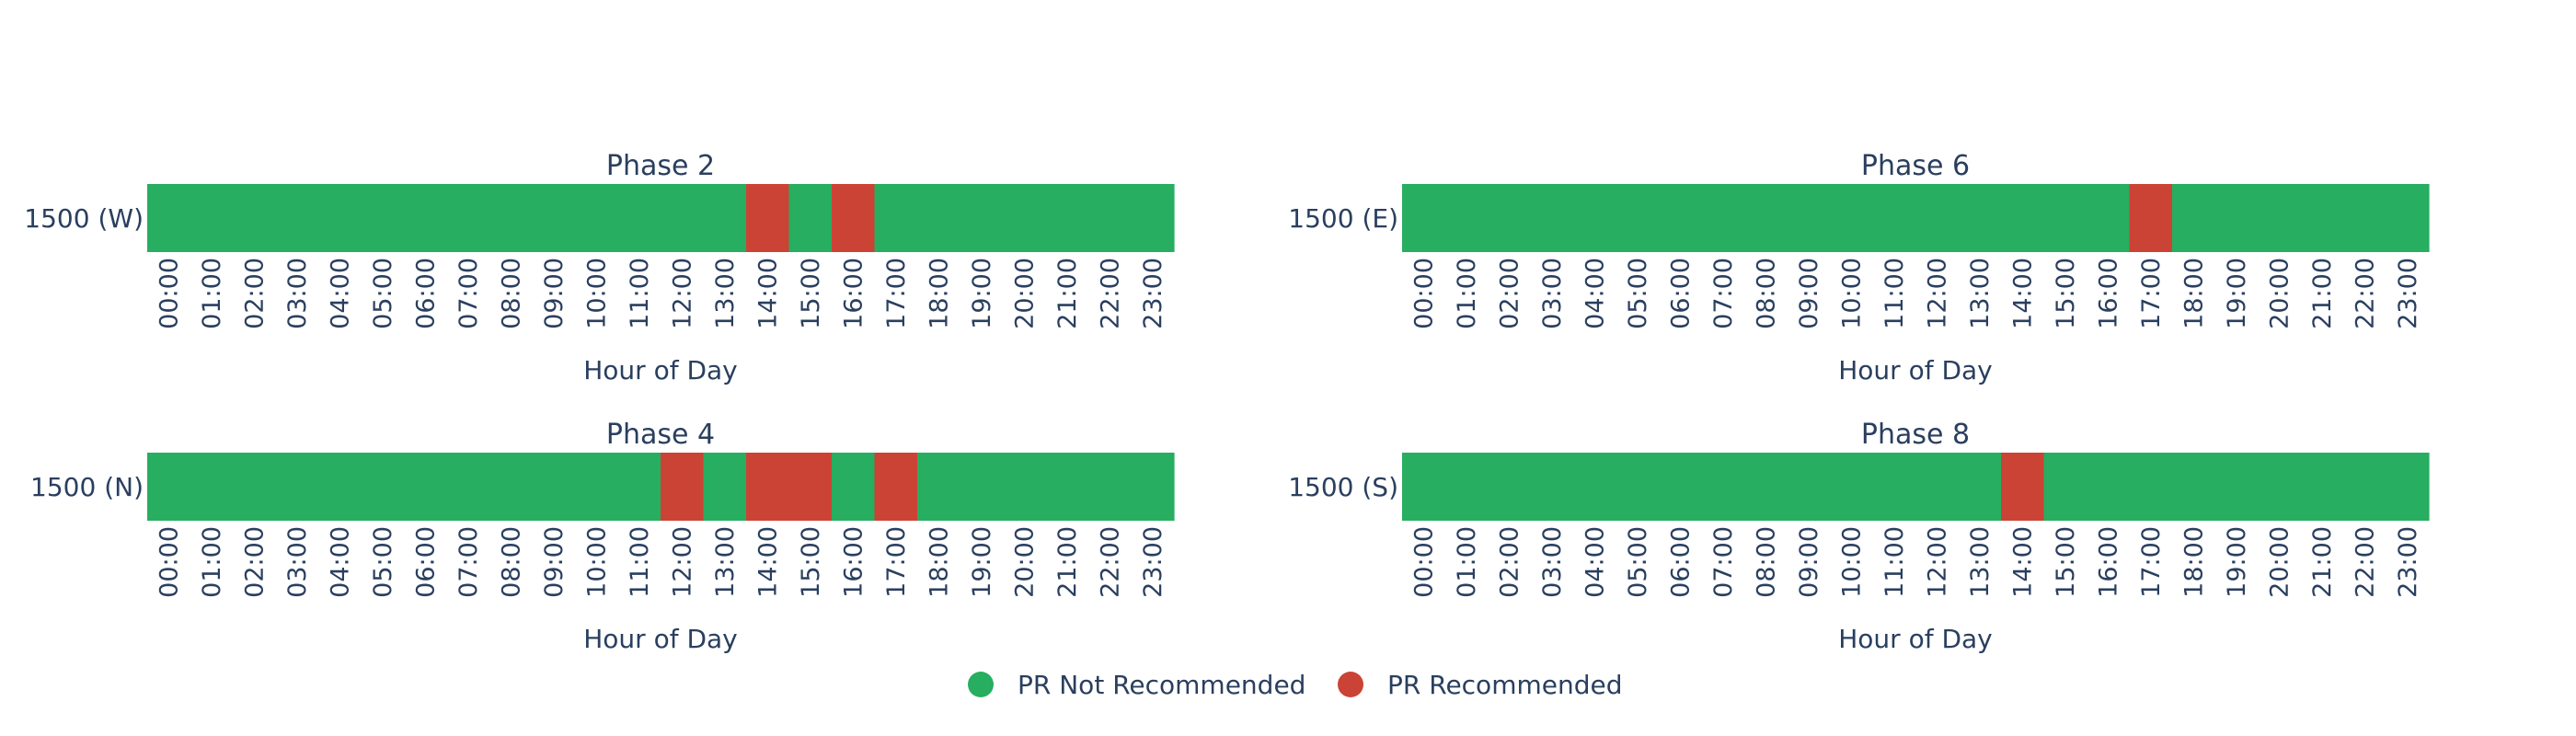 The image size is (2576, 736). I want to click on legend-label: PR Recommended, so click(1505, 685).